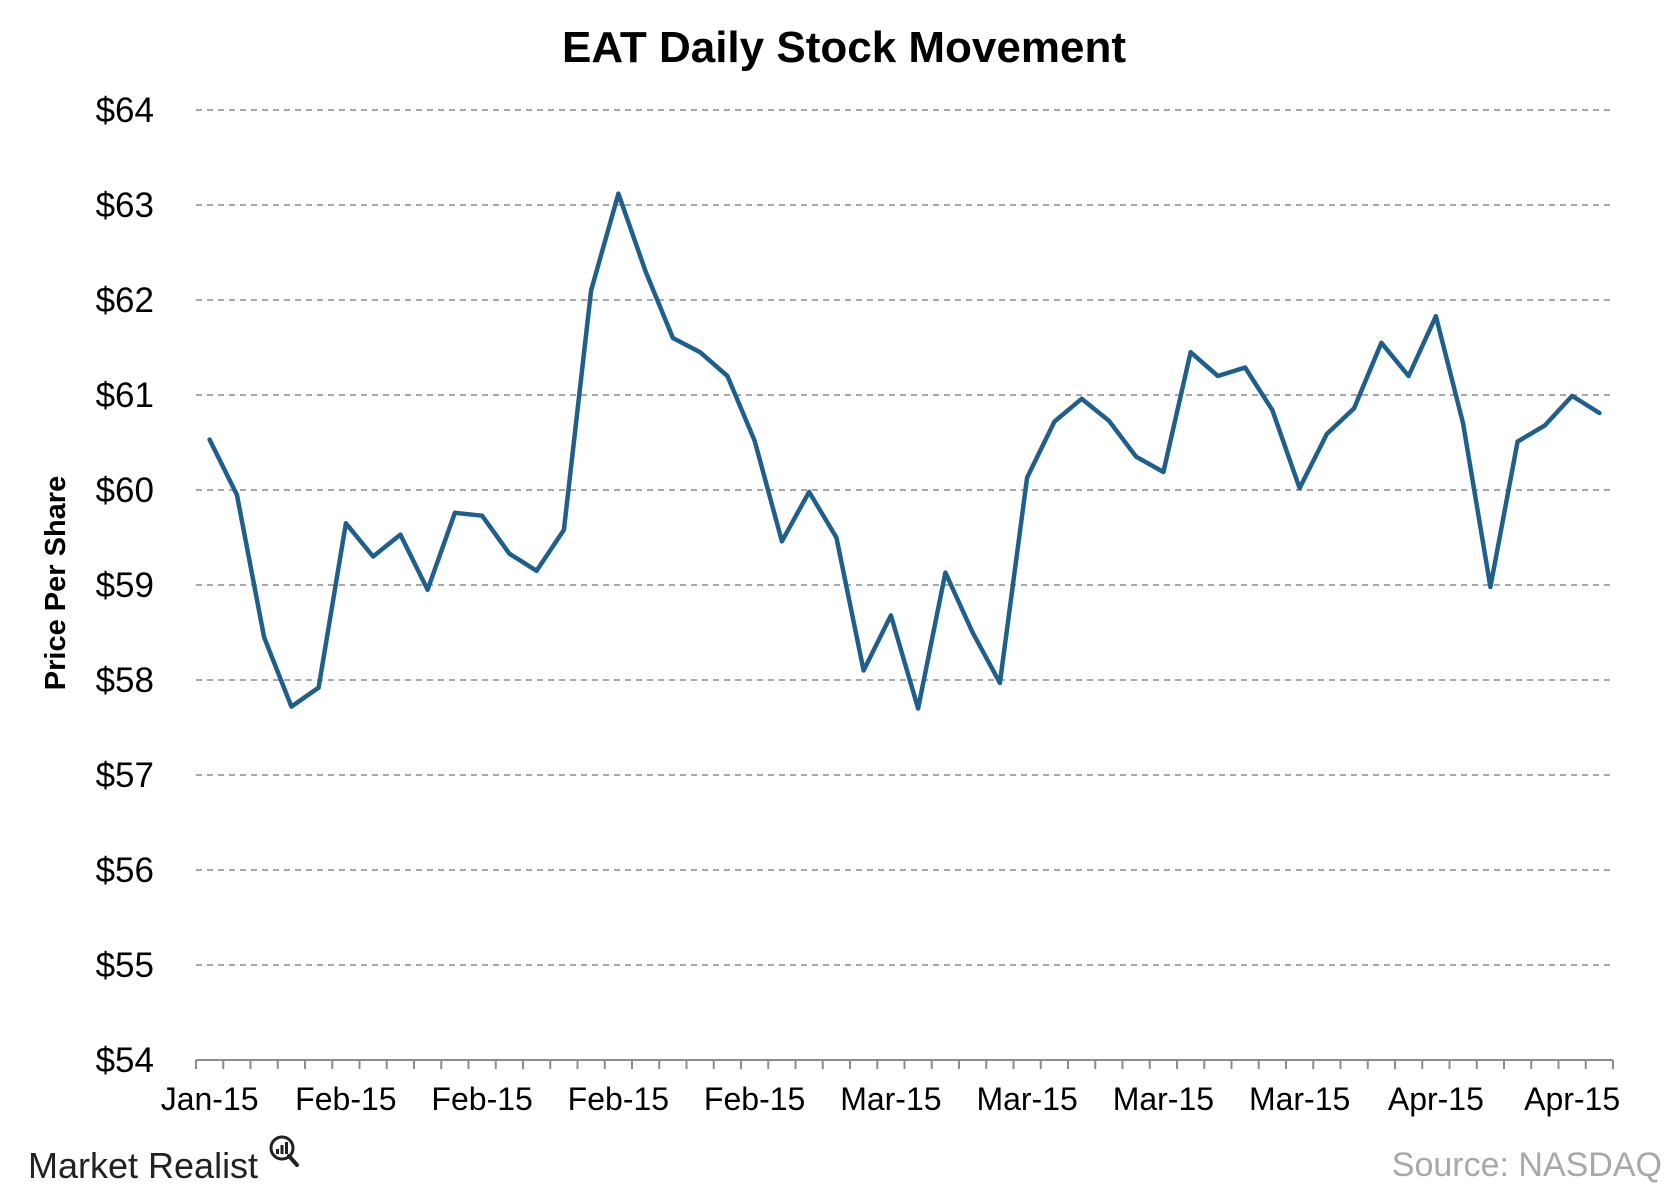  What do you see at coordinates (125, 965) in the screenshot?
I see `y-tick-label: $55` at bounding box center [125, 965].